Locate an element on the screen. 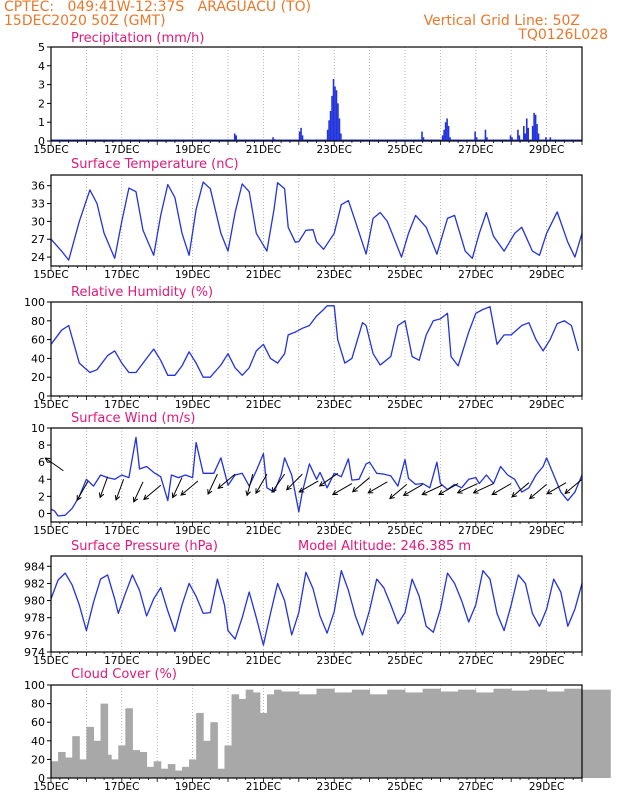 This screenshot has height=800, width=618. panel-5-xtick-label: 29DEC is located at coordinates (546, 661).